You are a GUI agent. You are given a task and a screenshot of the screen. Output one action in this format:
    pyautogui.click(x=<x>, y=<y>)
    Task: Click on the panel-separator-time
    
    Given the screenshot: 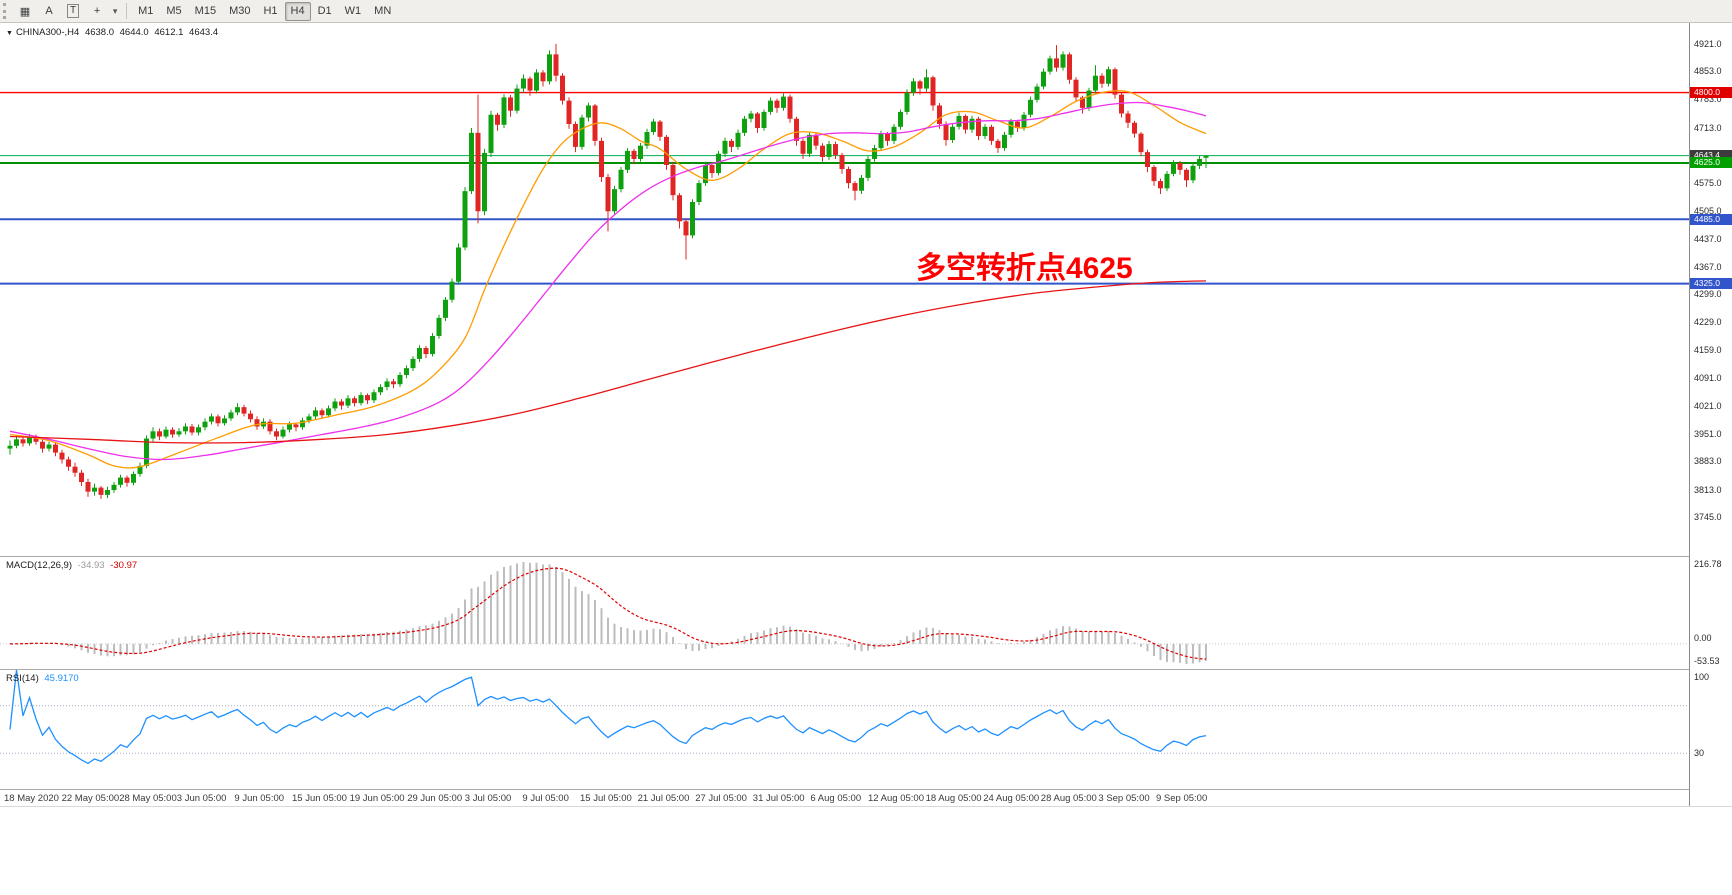 What is the action you would take?
    pyautogui.click(x=866, y=789)
    